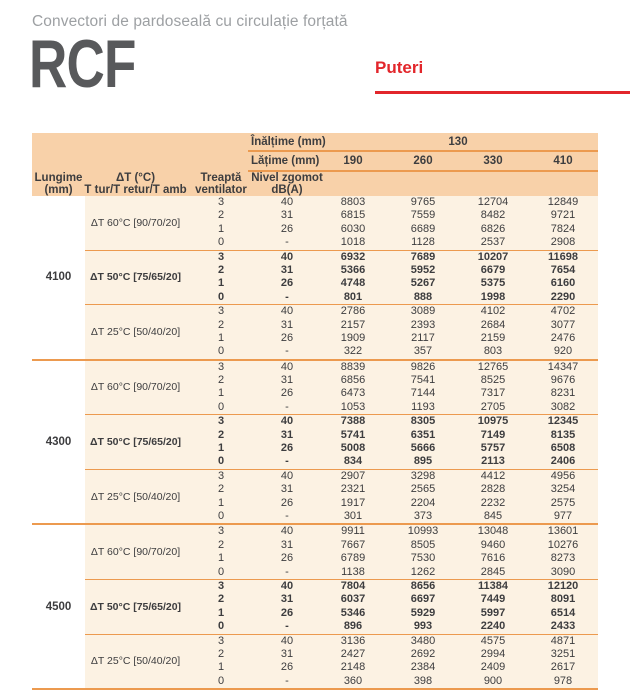 This screenshot has width=630, height=700. What do you see at coordinates (493, 202) in the screenshot?
I see `power-value-cell: 12704` at bounding box center [493, 202].